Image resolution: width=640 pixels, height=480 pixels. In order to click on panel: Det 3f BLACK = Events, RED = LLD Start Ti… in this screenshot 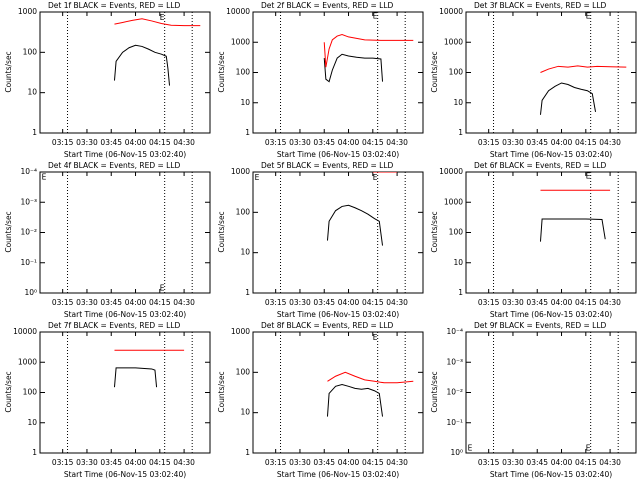, I will do `click(533, 80)`.